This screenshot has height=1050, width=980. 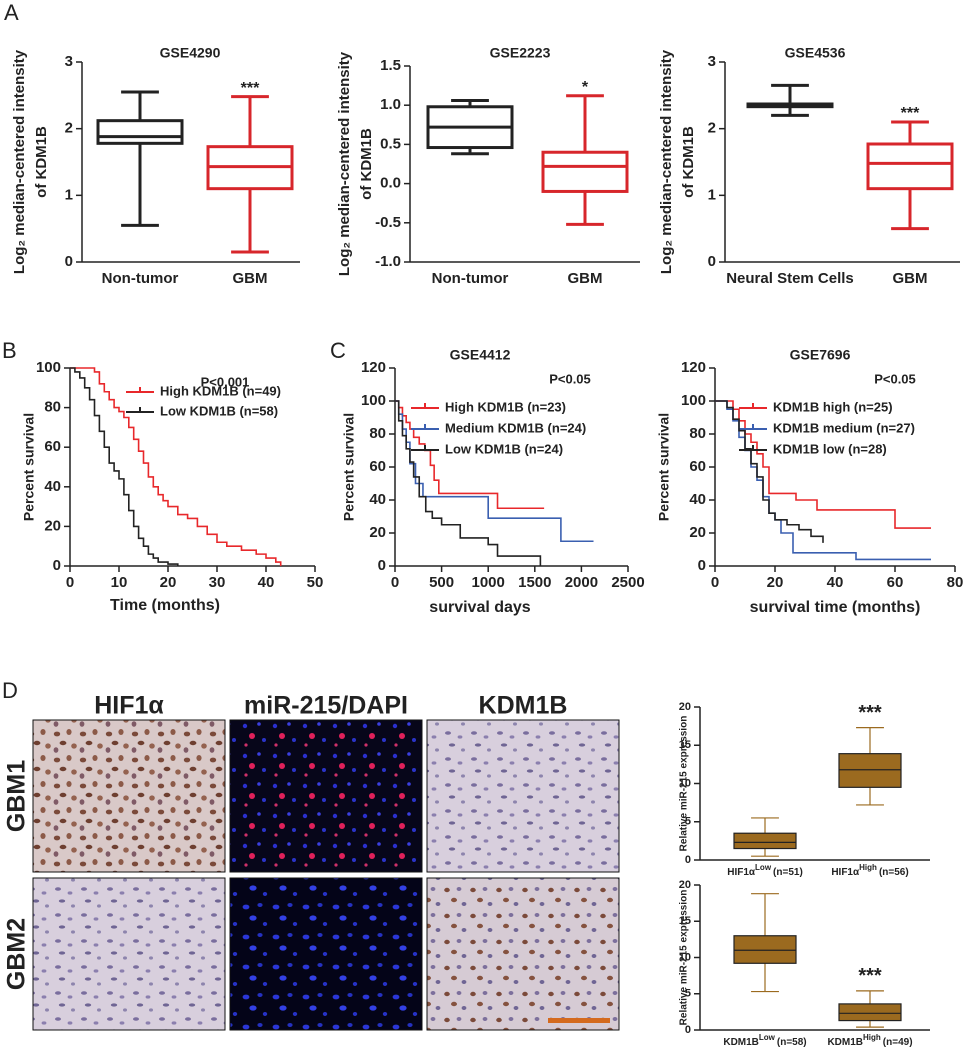 What do you see at coordinates (344, 163) in the screenshot?
I see `y-axis-label: Log₂ median-centered intensity` at bounding box center [344, 163].